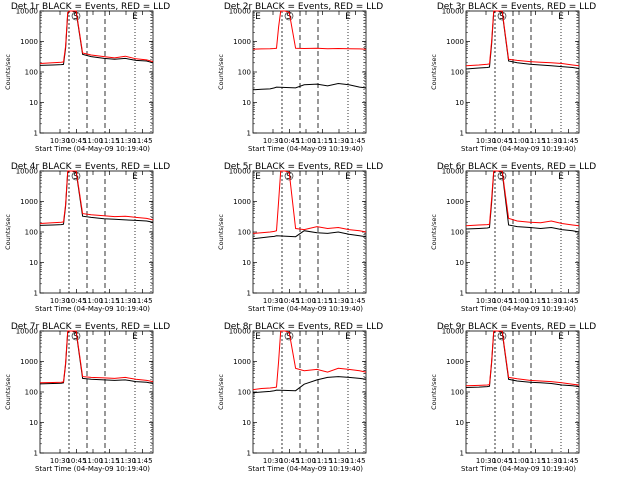  What do you see at coordinates (516, 327) in the screenshot?
I see `chart-title: Det 9r BLACK = Events, RED = LLD` at bounding box center [516, 327].